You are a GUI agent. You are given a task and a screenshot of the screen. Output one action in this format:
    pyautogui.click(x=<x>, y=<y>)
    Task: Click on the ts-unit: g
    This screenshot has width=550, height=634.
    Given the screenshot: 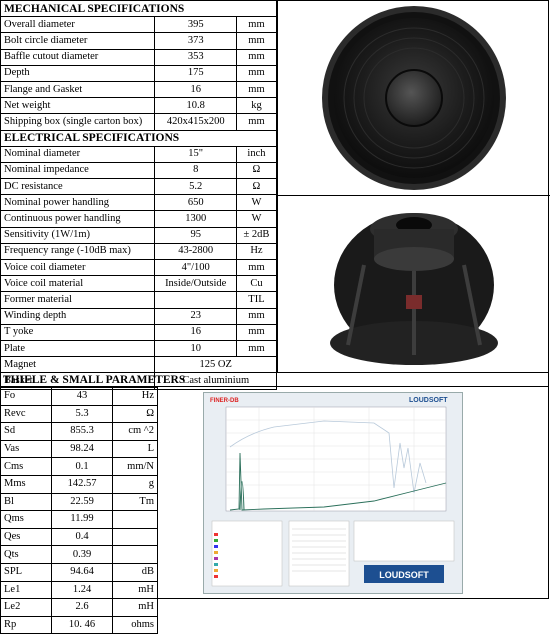 What is the action you would take?
    pyautogui.click(x=135, y=484)
    